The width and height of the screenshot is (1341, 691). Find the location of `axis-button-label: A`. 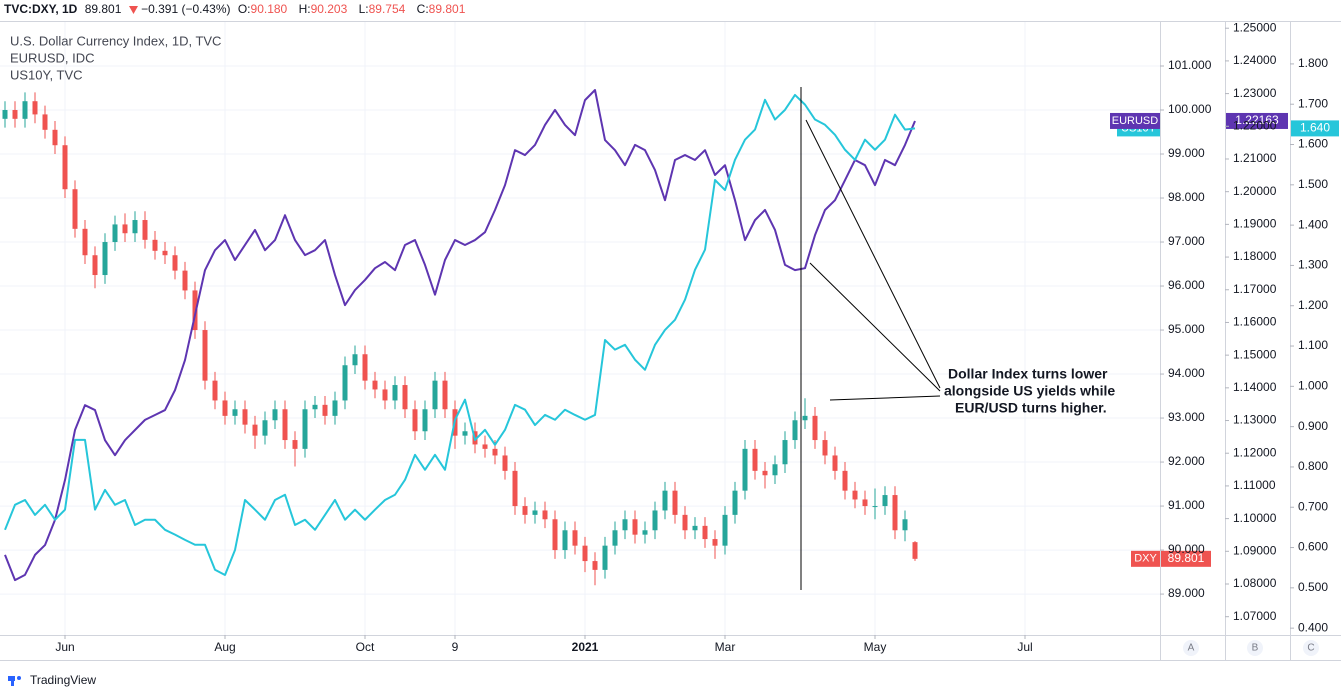

axis-button-label: A is located at coordinates (1191, 648).